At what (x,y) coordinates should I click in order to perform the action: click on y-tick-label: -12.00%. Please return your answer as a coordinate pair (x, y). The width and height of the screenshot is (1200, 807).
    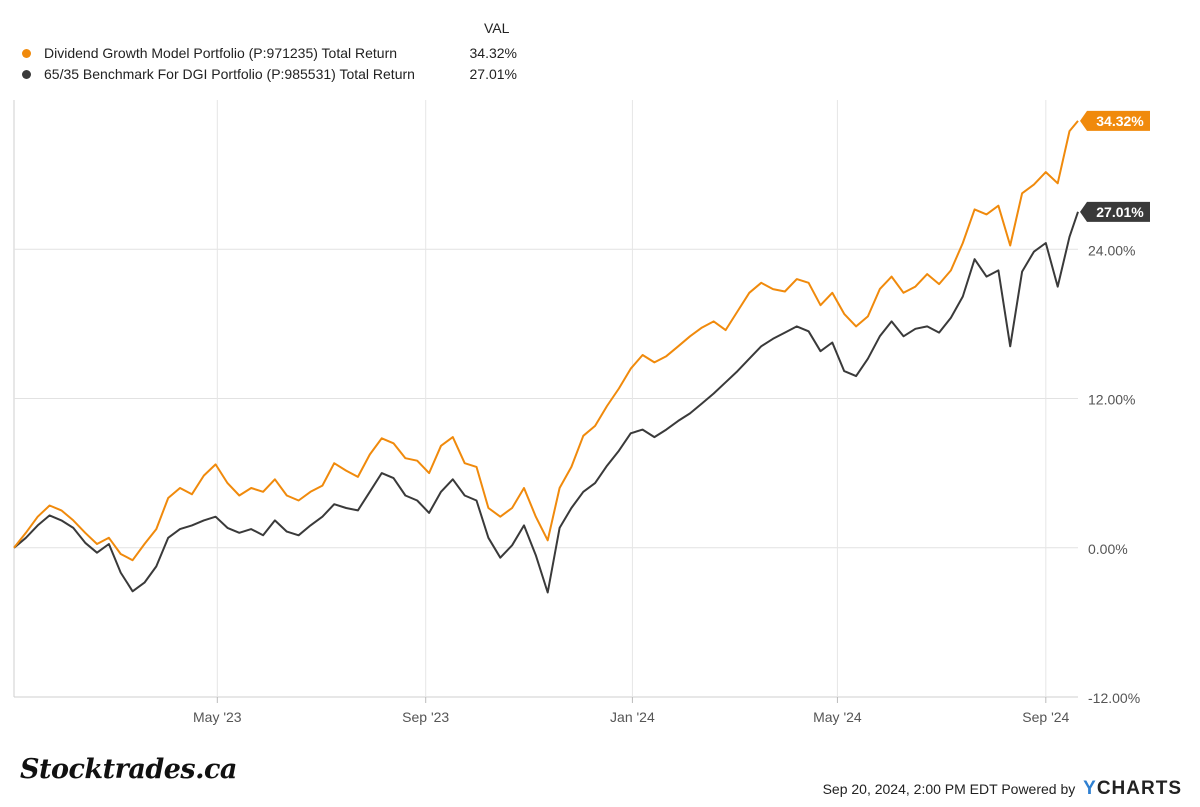
    Looking at the image, I should click on (1114, 698).